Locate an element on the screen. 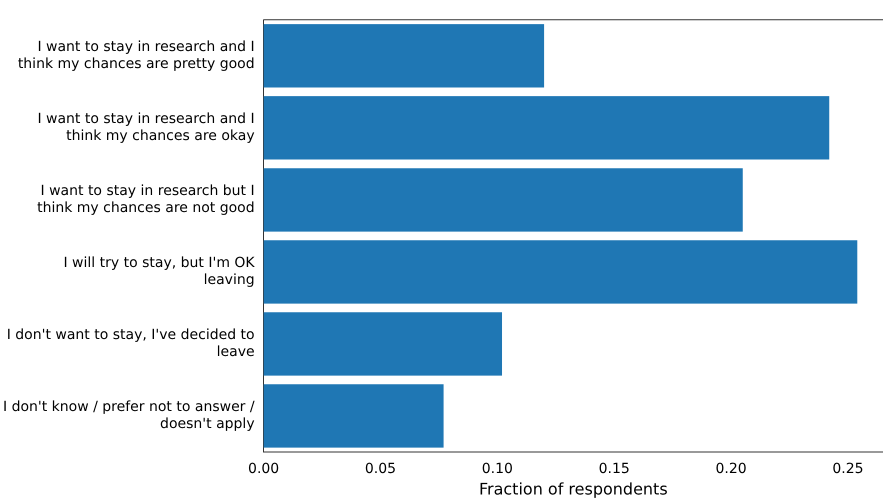  x-tick-label: 0.25 is located at coordinates (848, 469).